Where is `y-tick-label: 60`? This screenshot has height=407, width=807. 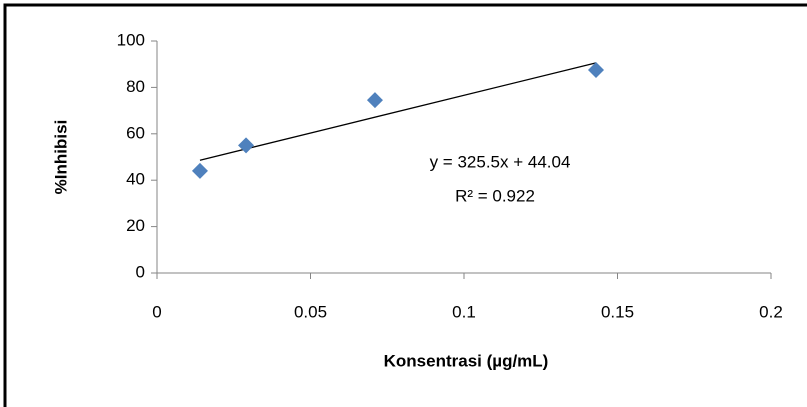
y-tick-label: 60 is located at coordinates (135, 132).